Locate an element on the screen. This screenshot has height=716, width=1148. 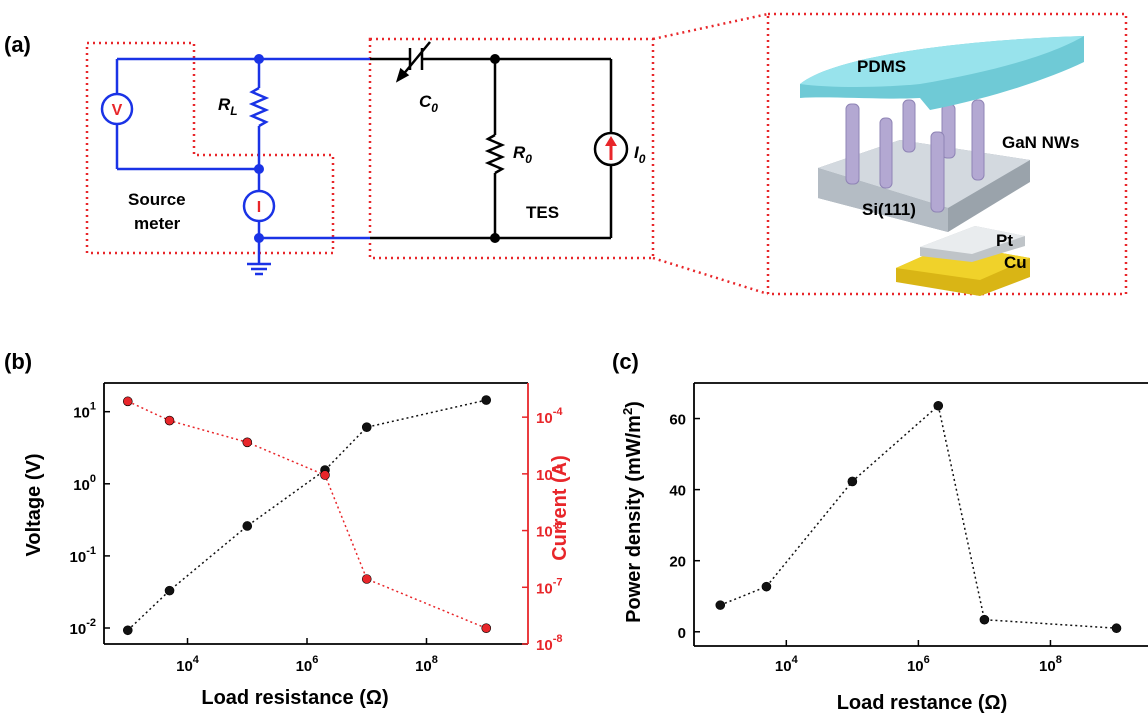
zoom-line-top is located at coordinates (710, 26).